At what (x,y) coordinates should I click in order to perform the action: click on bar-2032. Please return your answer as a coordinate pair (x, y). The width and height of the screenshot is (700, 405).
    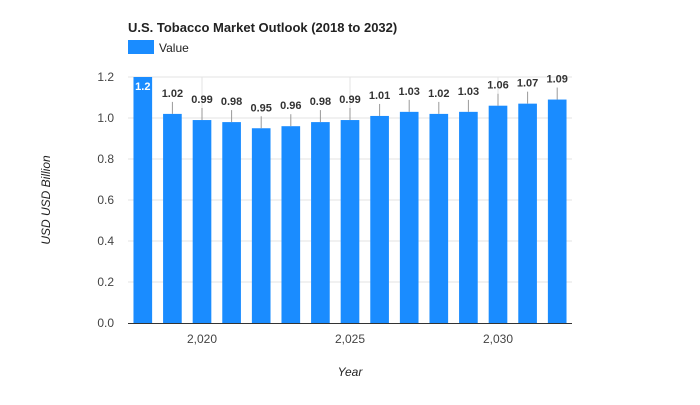
    Looking at the image, I should click on (557, 211).